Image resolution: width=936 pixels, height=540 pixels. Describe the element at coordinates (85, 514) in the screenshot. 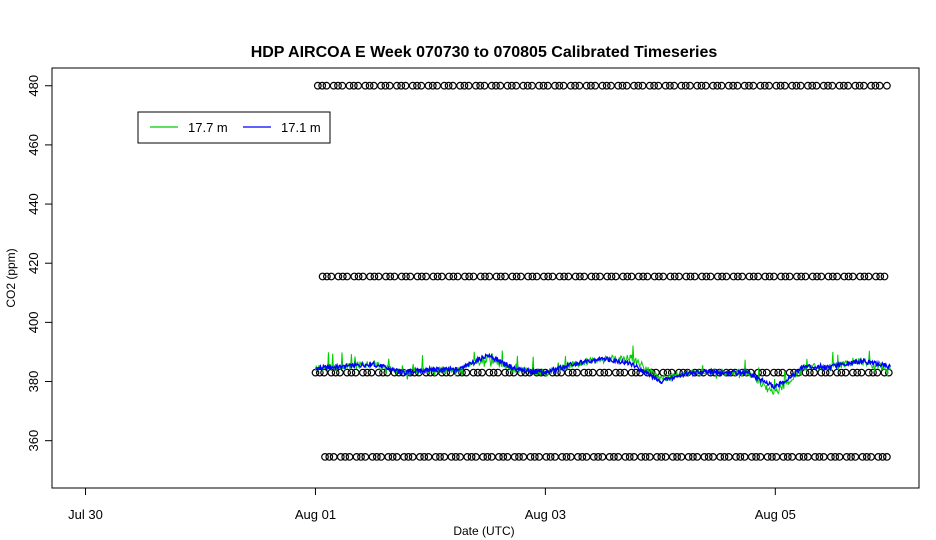

I see `x-tick-label: Jul 30` at that location.